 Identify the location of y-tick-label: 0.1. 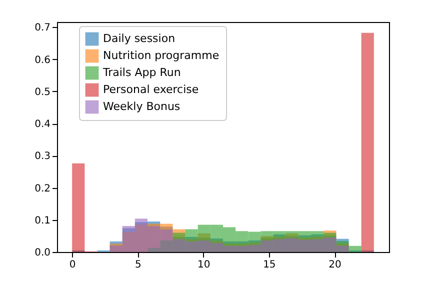
(42, 220).